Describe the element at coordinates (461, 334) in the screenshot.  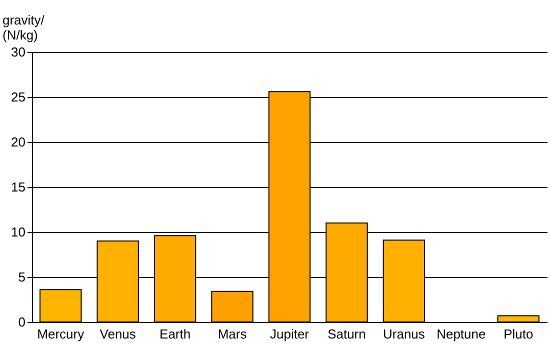
I see `x-tick-label: Neptune` at that location.